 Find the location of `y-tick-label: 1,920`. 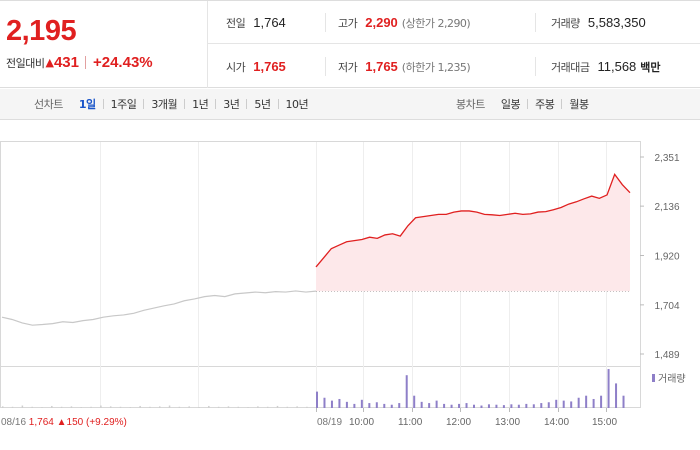

y-tick-label: 1,920 is located at coordinates (666, 257).